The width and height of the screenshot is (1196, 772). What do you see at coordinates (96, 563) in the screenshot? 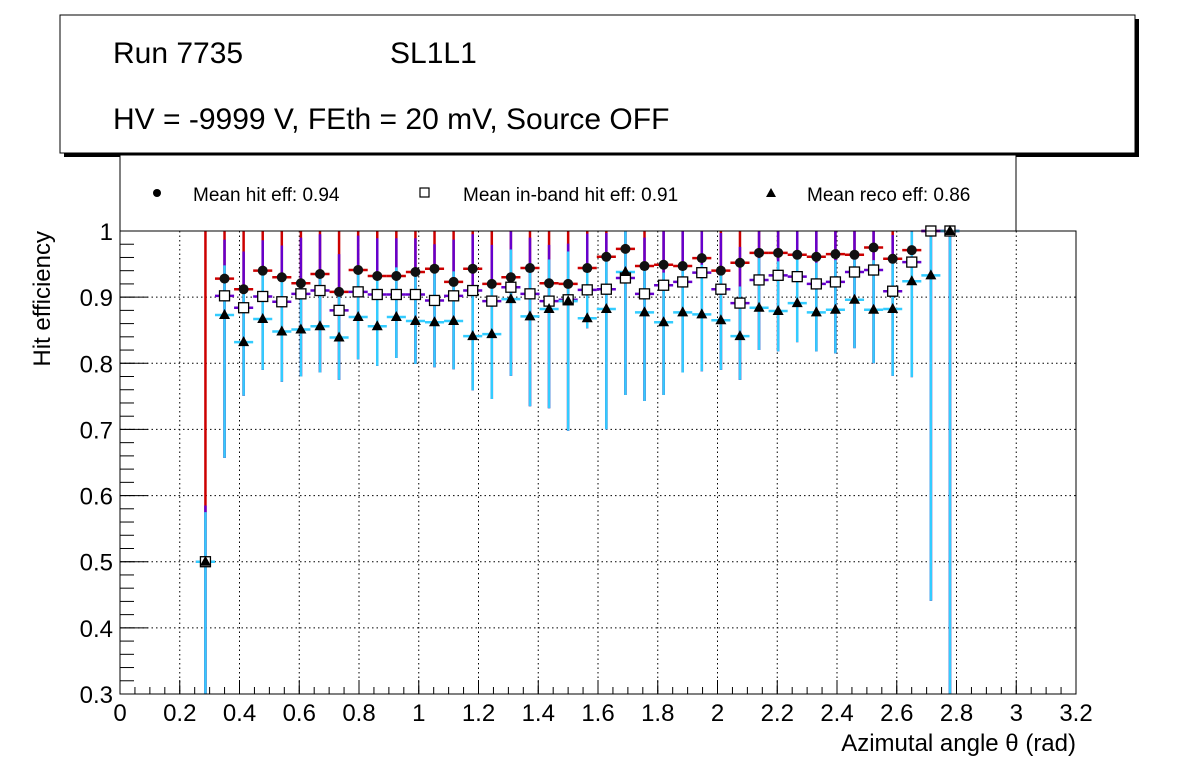
I see `y-tick-label: 0.5` at bounding box center [96, 563].